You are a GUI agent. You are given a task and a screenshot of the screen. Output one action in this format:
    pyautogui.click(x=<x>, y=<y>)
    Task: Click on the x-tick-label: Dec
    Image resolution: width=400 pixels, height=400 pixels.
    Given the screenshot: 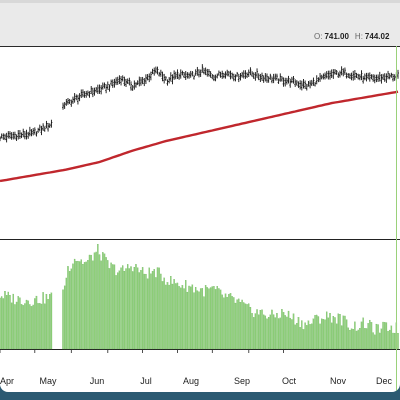 What is the action you would take?
    pyautogui.click(x=384, y=381)
    